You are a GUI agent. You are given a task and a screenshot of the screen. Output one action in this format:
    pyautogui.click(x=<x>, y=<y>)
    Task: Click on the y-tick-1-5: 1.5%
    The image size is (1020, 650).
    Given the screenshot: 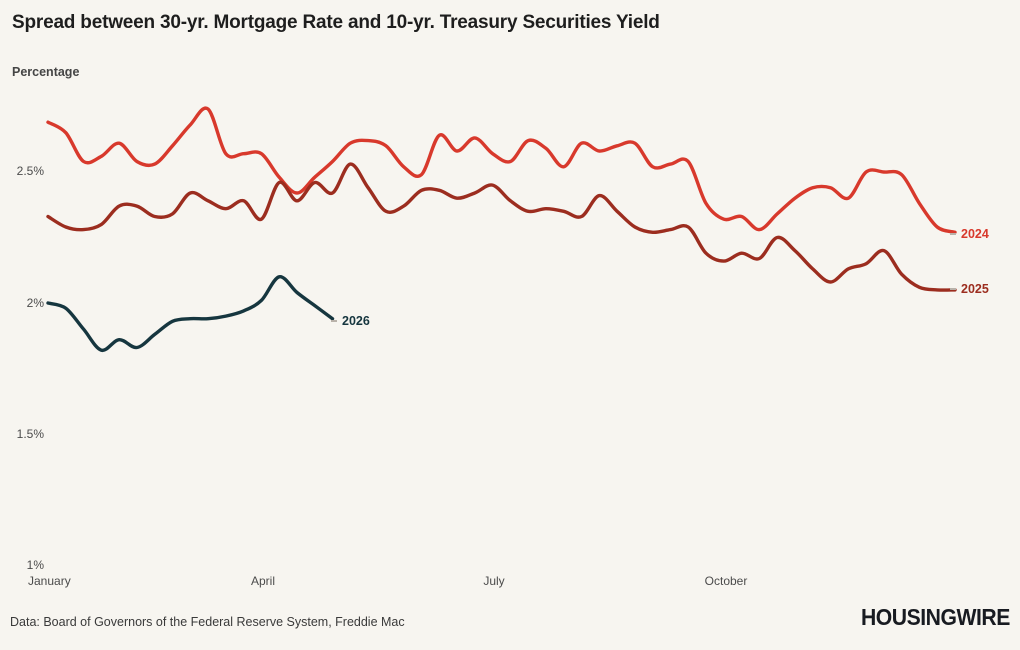 What is the action you would take?
    pyautogui.click(x=30, y=434)
    